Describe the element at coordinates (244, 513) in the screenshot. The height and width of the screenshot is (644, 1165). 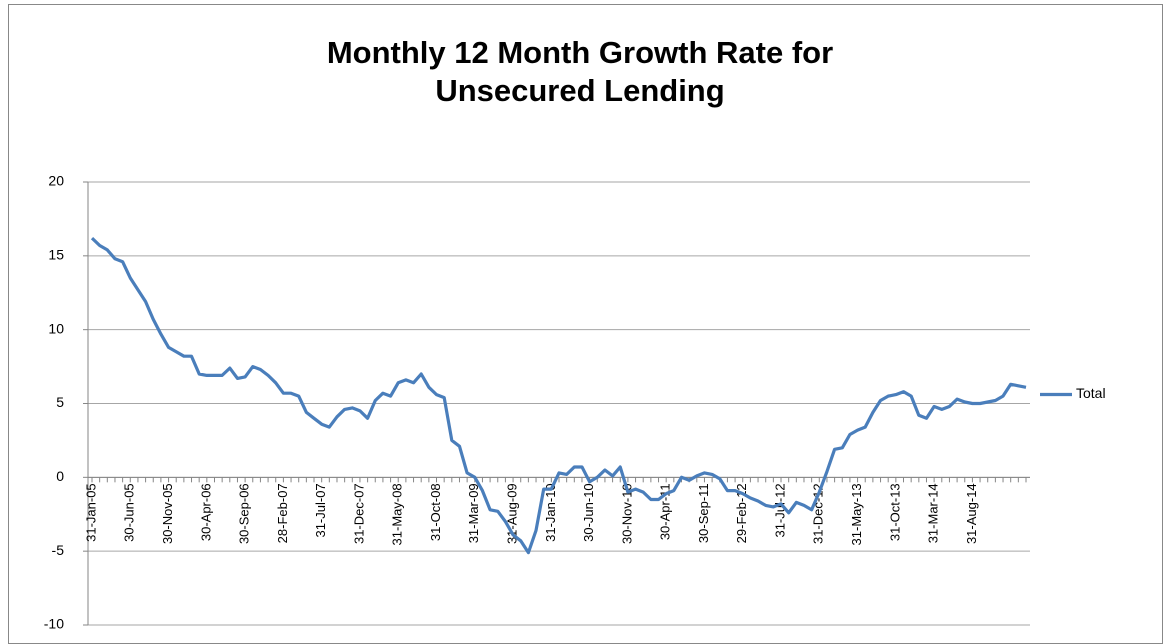
I see `x-tick-label: 30-Sep-06` at that location.